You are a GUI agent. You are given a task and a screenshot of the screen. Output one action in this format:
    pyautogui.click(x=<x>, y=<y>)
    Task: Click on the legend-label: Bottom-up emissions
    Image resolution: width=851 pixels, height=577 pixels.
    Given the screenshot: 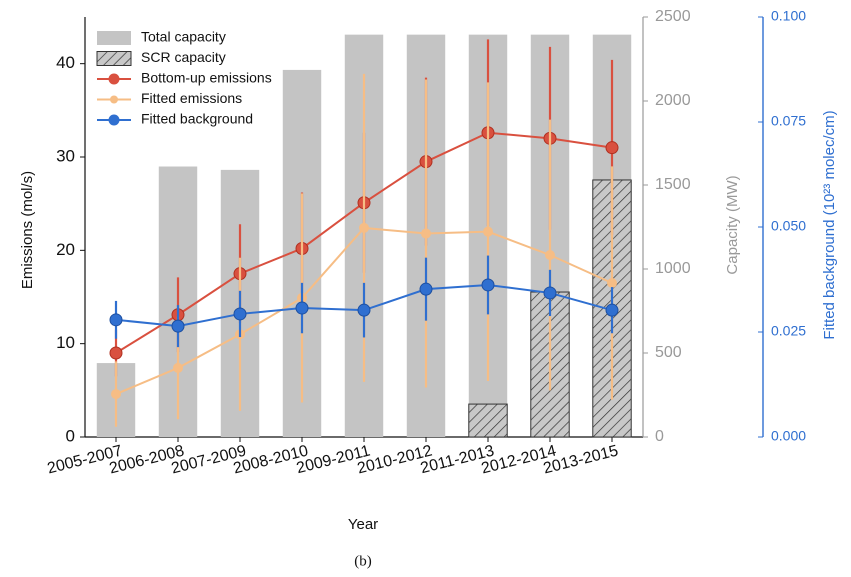 What is the action you would take?
    pyautogui.click(x=206, y=78)
    